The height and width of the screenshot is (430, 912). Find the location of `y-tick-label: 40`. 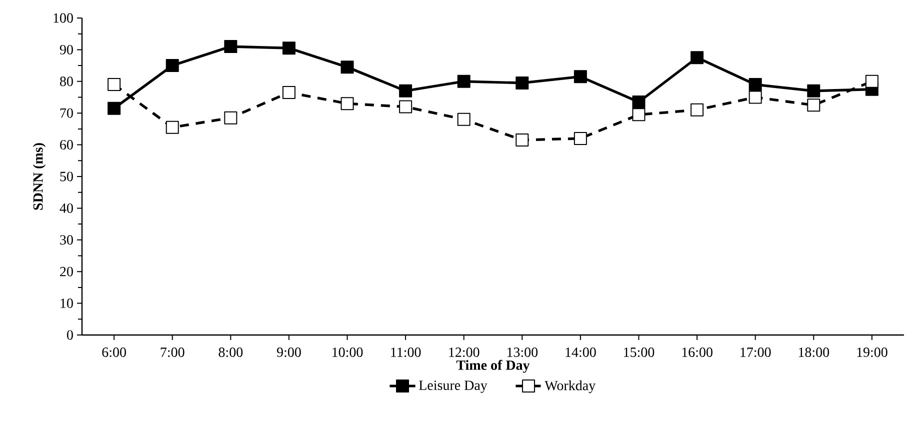

y-tick-label: 40 is located at coordinates (66, 208).